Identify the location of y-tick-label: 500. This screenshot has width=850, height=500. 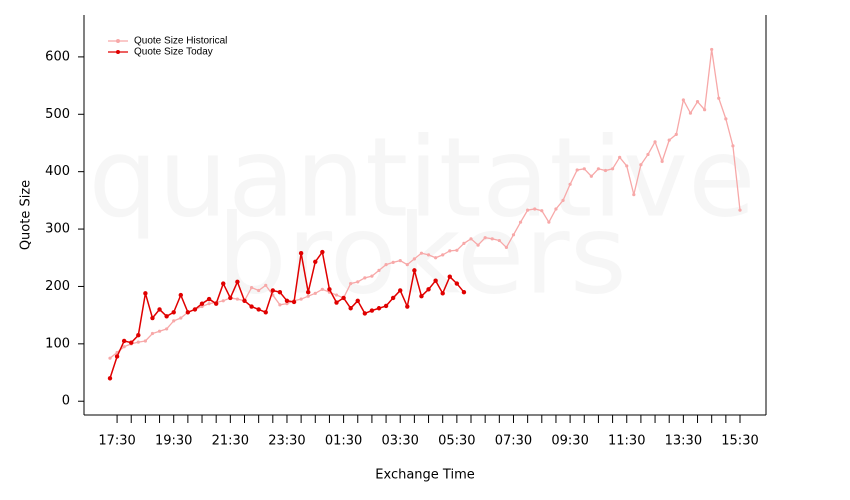
(57, 114).